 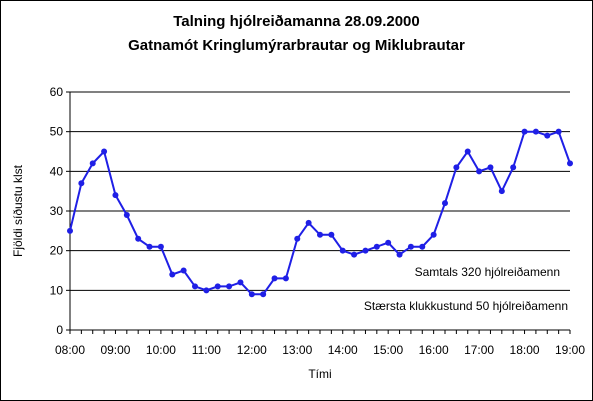 I want to click on annotation-peak-hour: Stærsta klukkustund 50 hjólreiðamenn, so click(x=466, y=306).